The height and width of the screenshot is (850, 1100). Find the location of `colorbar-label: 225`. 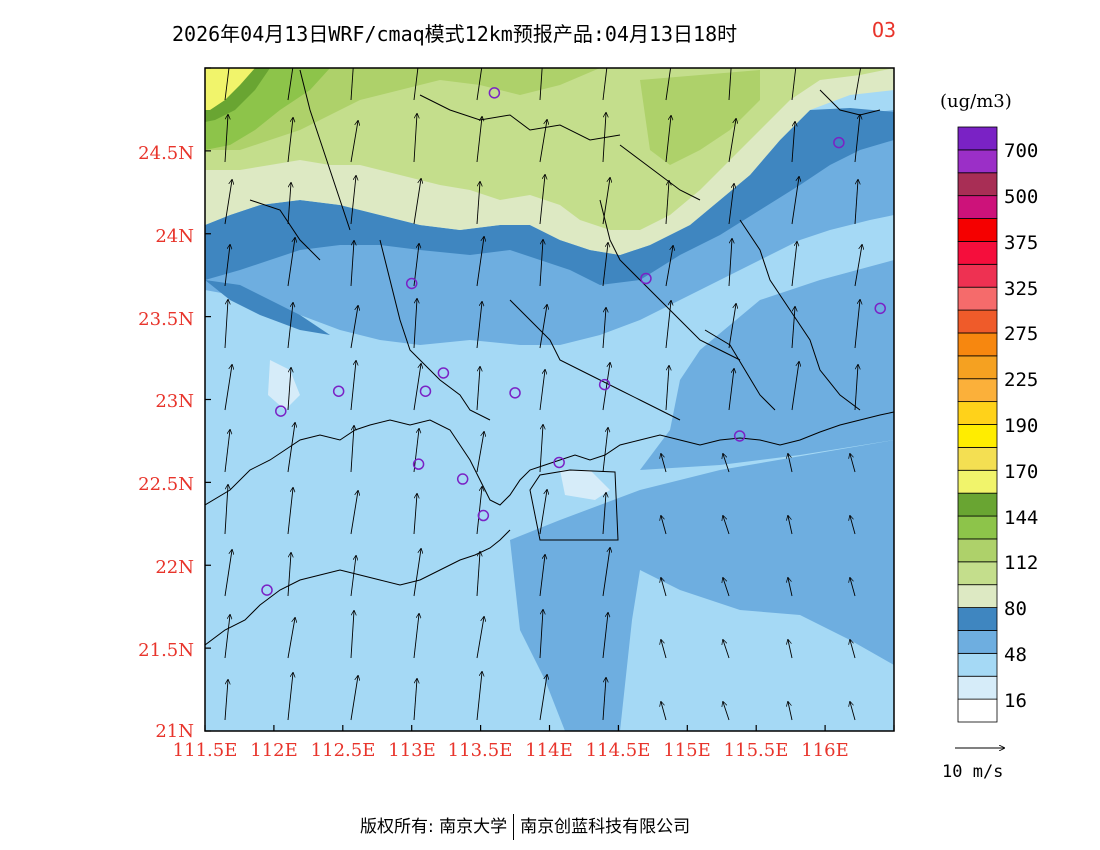

colorbar-label: 225 is located at coordinates (1021, 380).